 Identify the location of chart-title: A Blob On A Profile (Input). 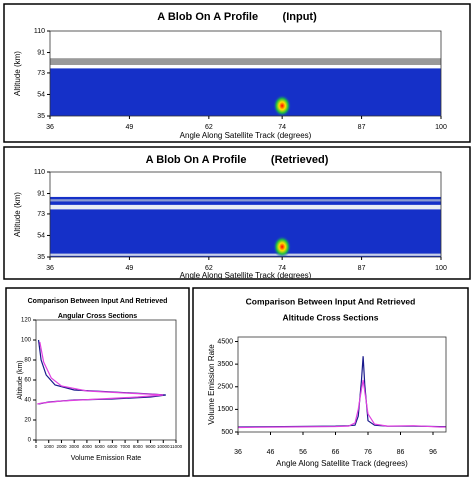
(237, 17).